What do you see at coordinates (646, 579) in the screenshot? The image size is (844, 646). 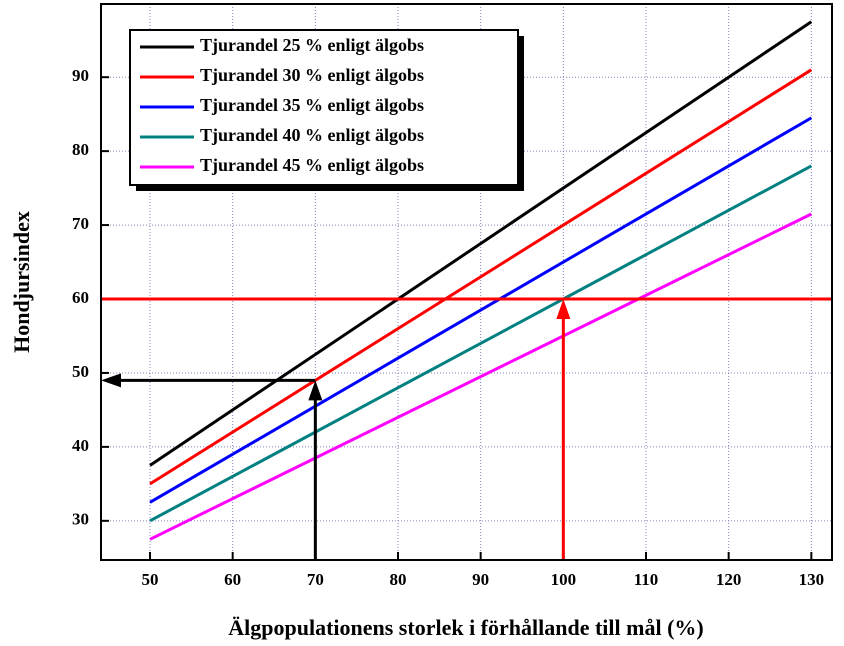 I see `x-tick-label: 110` at bounding box center [646, 579].